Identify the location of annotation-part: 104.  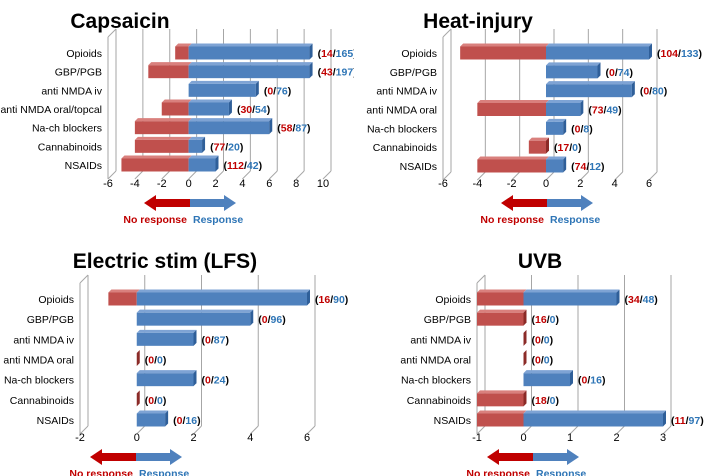
(670, 54).